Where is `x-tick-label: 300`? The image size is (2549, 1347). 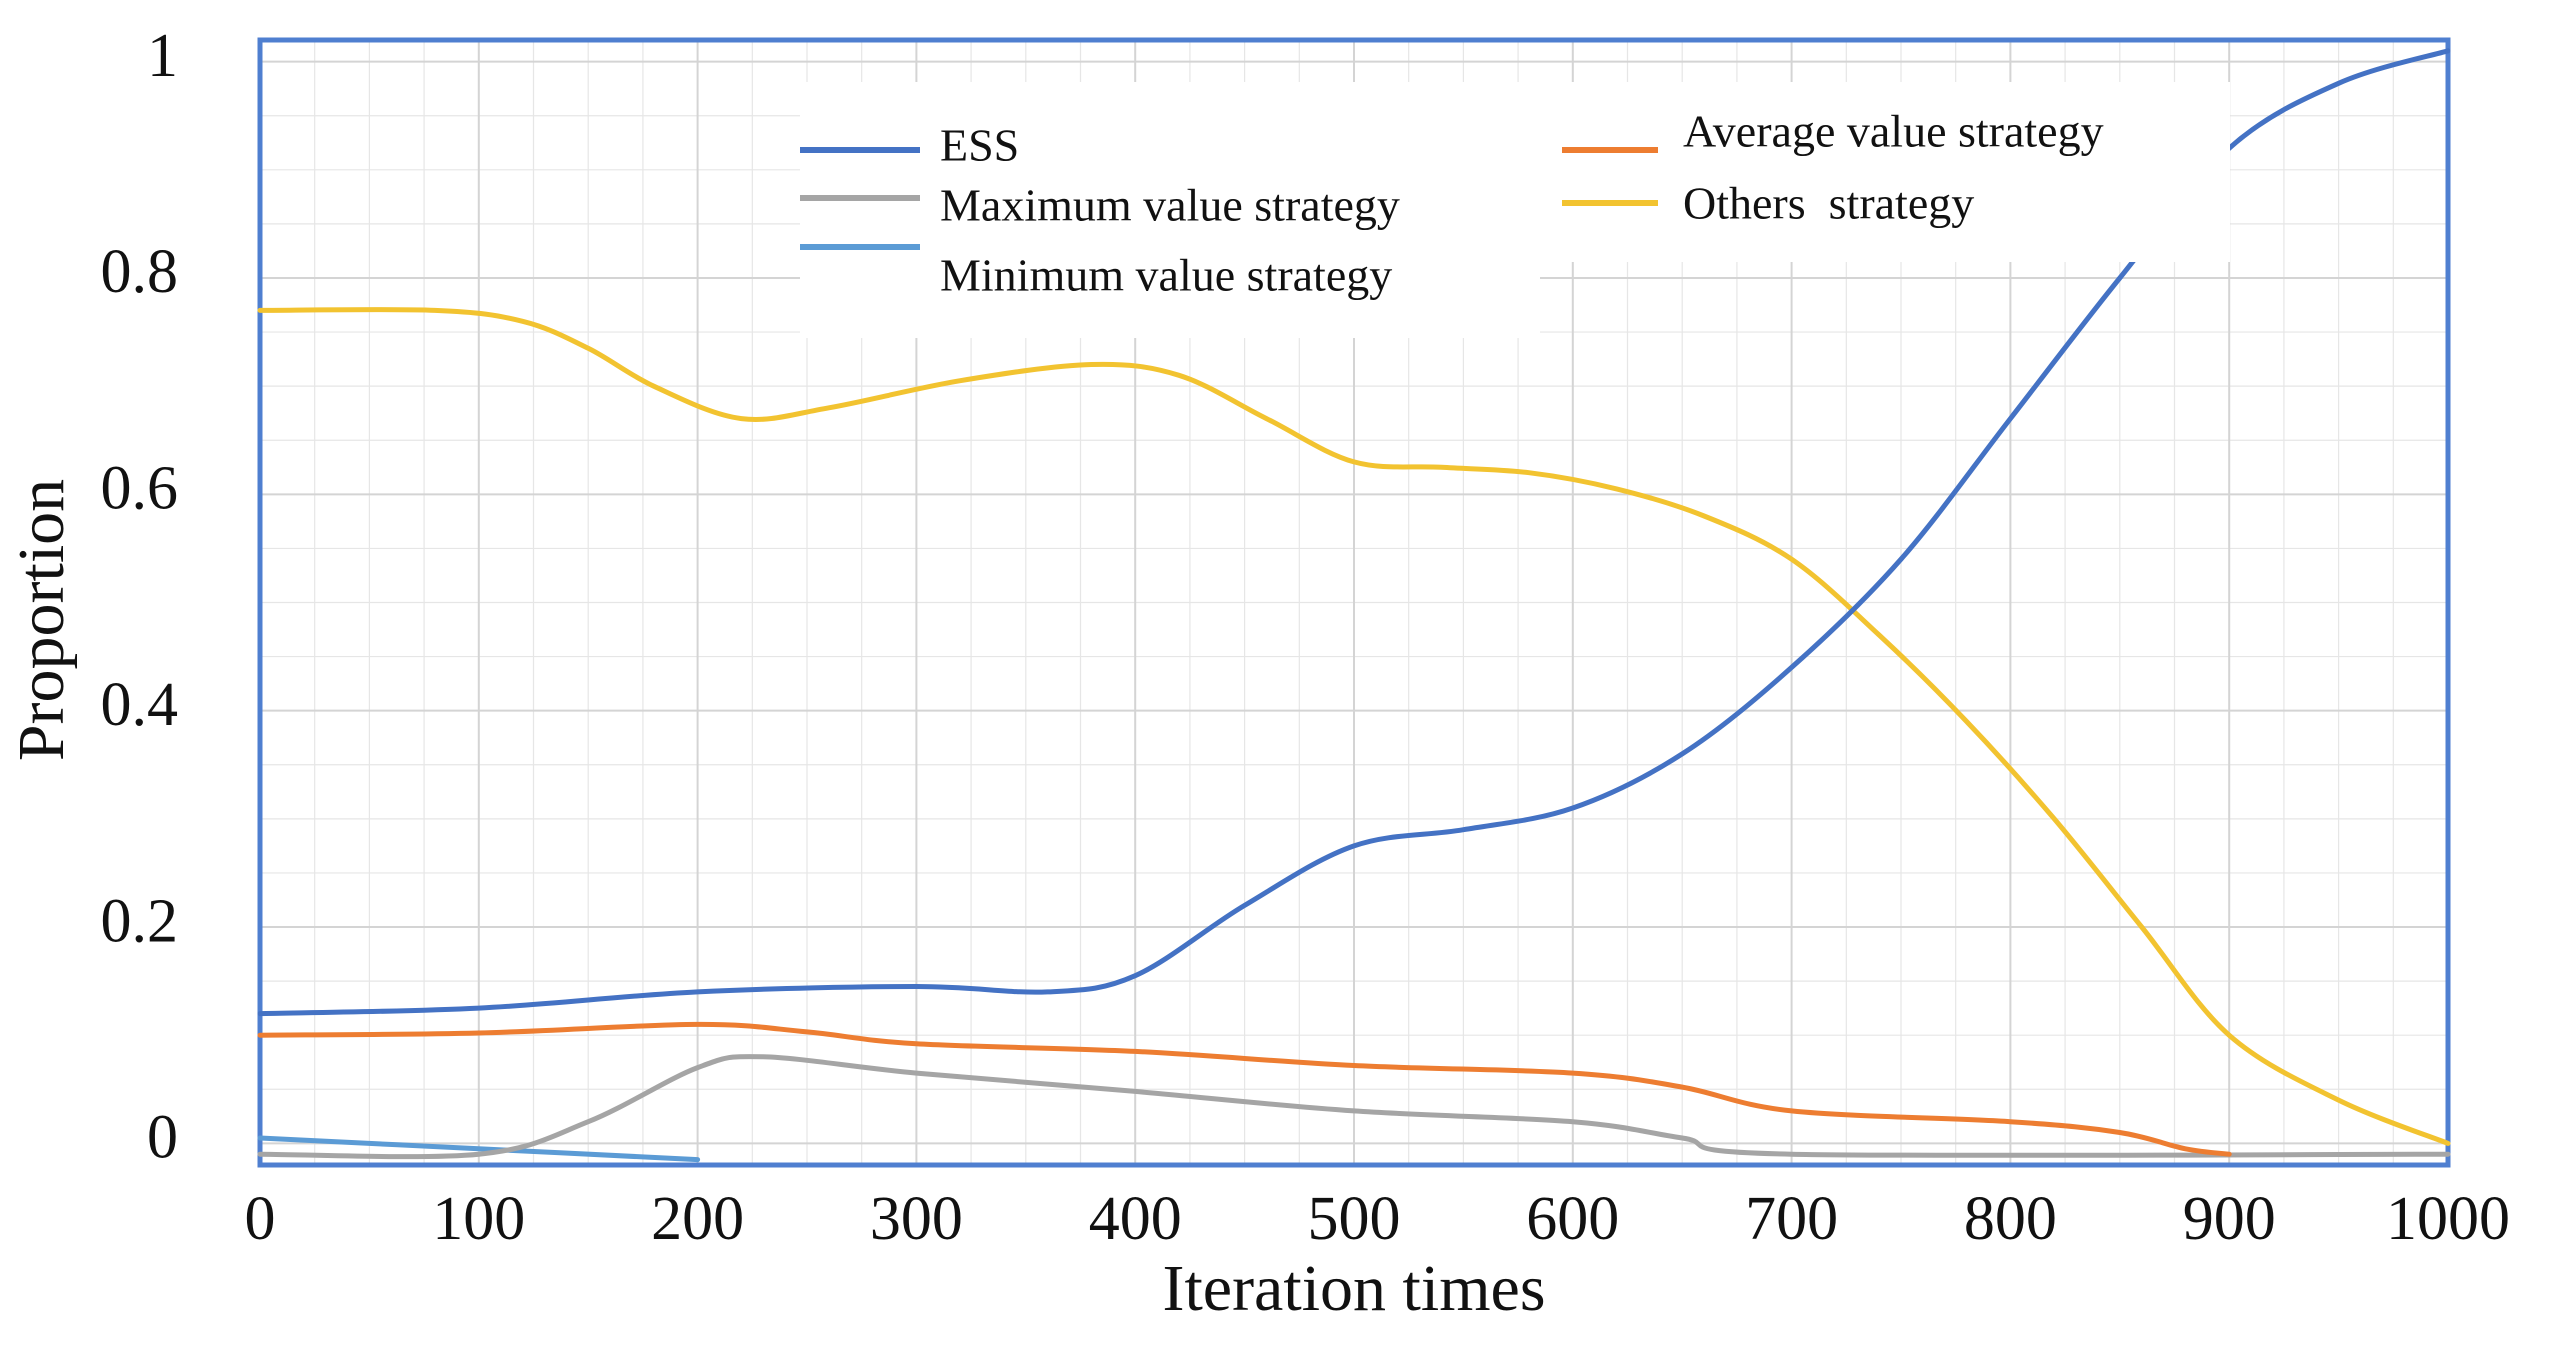 x-tick-label: 300 is located at coordinates (916, 1219).